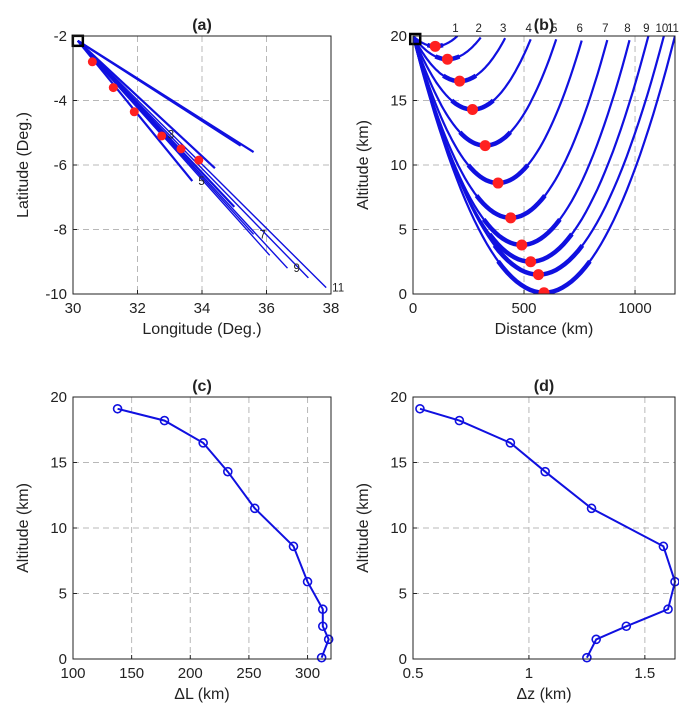 The width and height of the screenshot is (679, 713). Describe the element at coordinates (485, 91) in the screenshot. I see `trajectory-curve` at that location.